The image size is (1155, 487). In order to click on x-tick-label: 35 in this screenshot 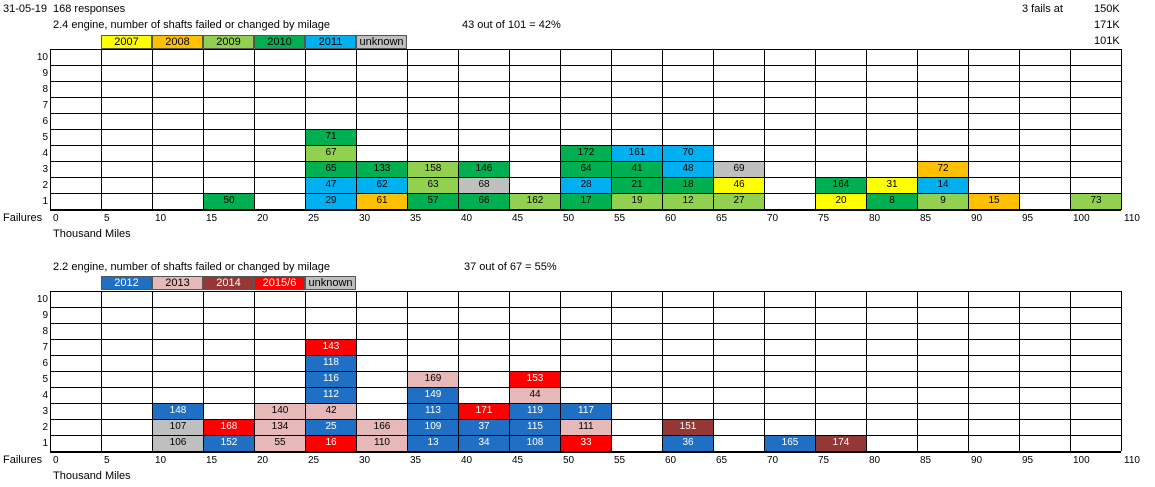, I will do `click(416, 460)`.